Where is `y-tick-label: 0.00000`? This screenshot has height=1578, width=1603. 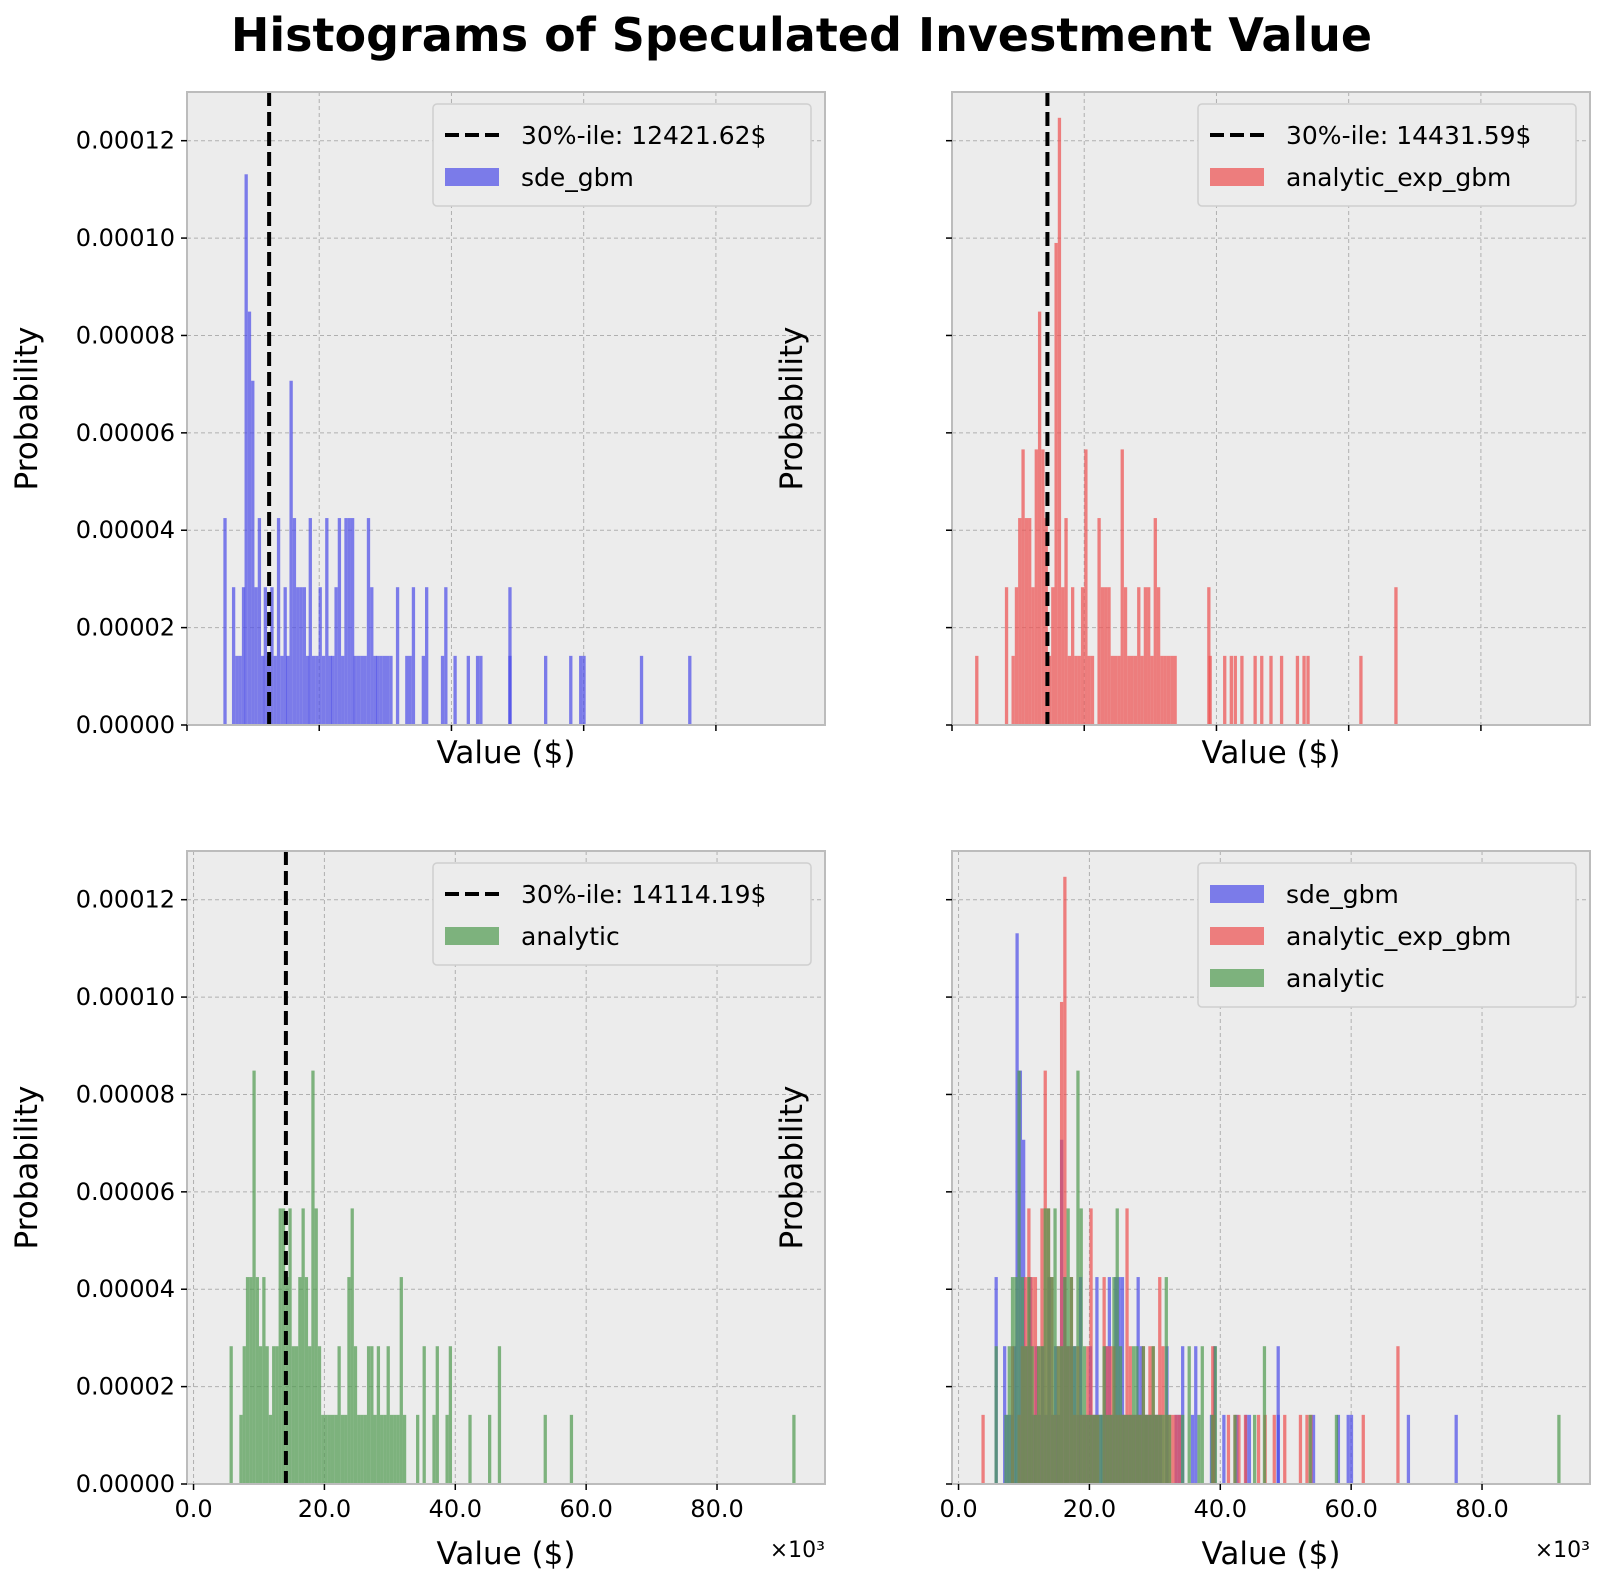
y-tick-label: 0.00000 is located at coordinates (125, 725).